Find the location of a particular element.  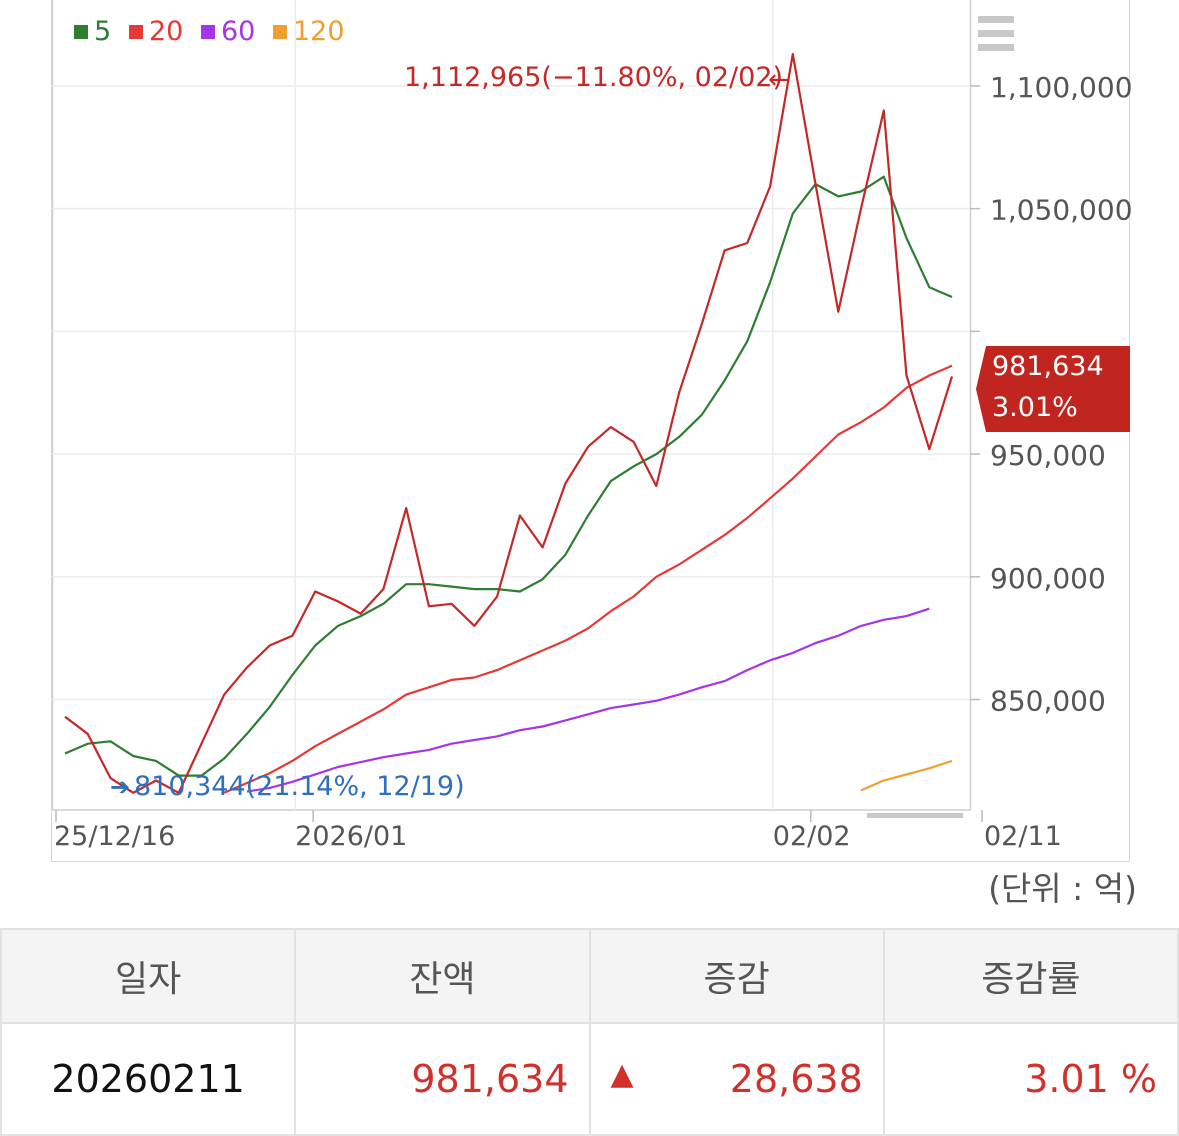

cell-date: 20260211 is located at coordinates (148, 1079).